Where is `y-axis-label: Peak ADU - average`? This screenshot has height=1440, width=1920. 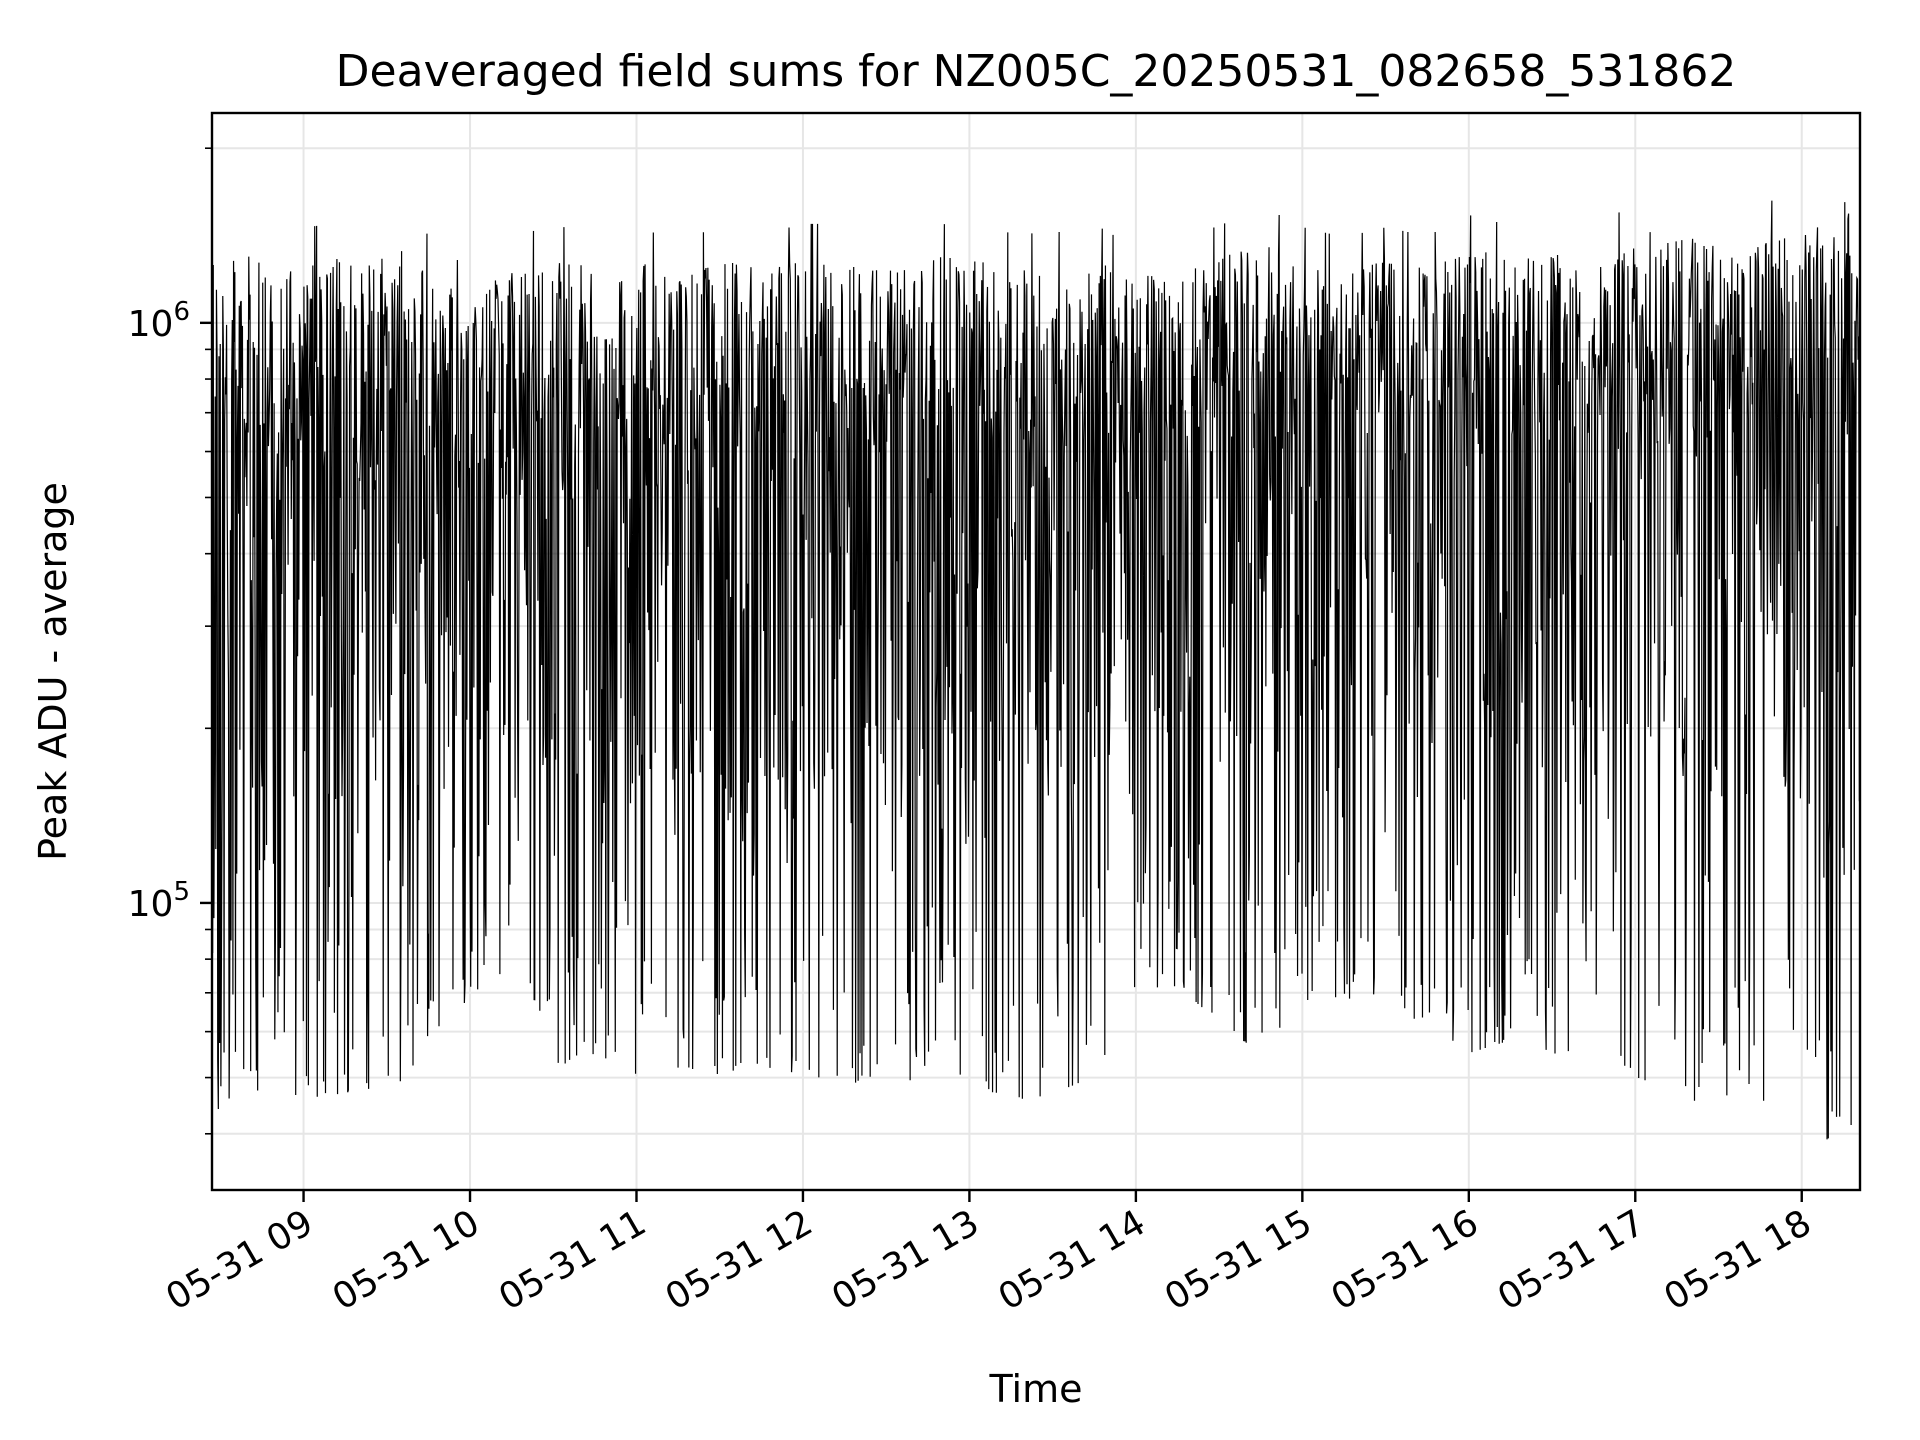
y-axis-label: Peak ADU - average is located at coordinates (53, 671).